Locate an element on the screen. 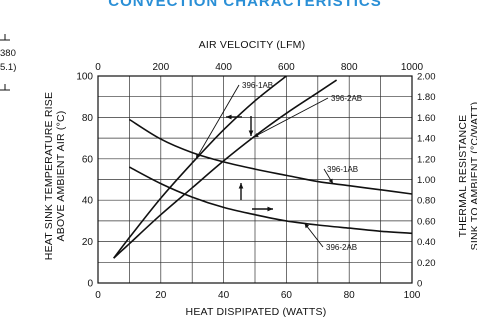  x-tick-label: 40 is located at coordinates (224, 295).